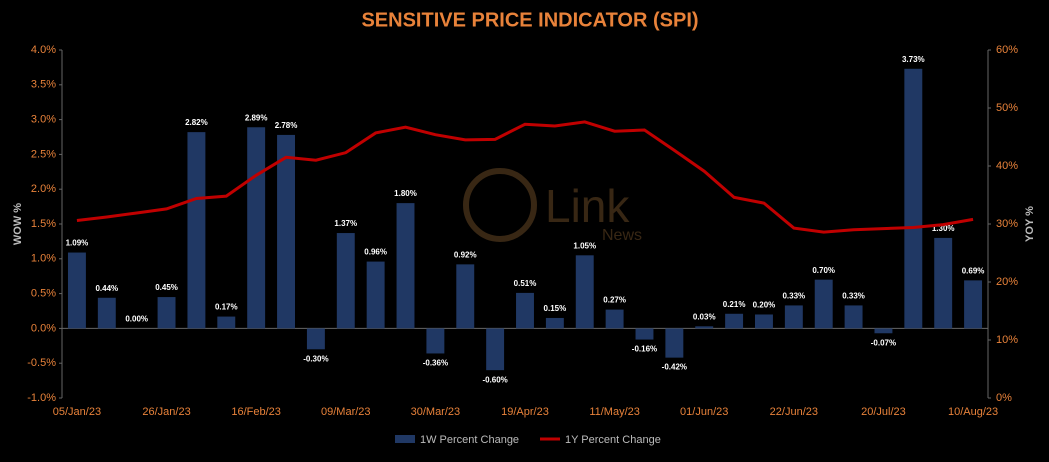  Describe the element at coordinates (587, 206) in the screenshot. I see `watermark-text: Link` at that location.